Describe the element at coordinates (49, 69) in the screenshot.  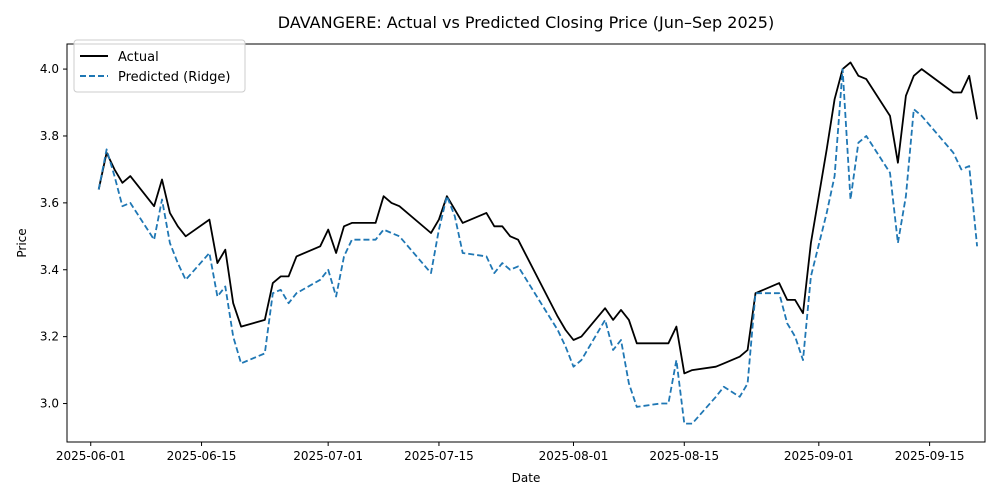
I see `y-tick-label: 4.0` at that location.